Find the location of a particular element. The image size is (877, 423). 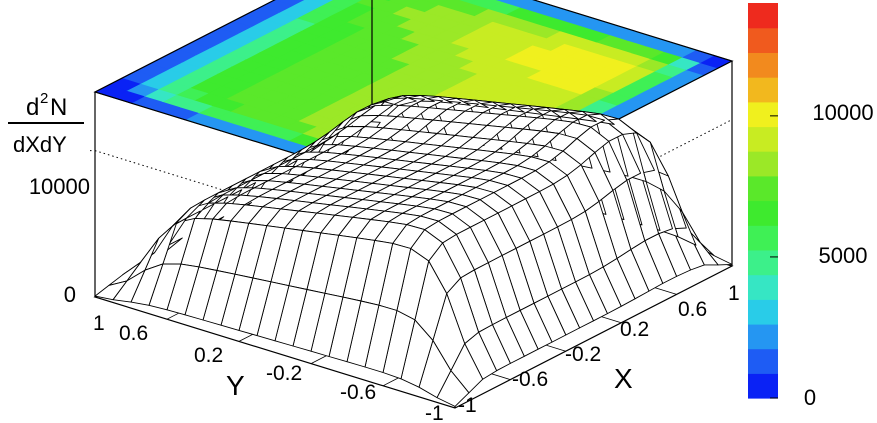

y-tick-0.6: 0.6 is located at coordinates (133, 333).